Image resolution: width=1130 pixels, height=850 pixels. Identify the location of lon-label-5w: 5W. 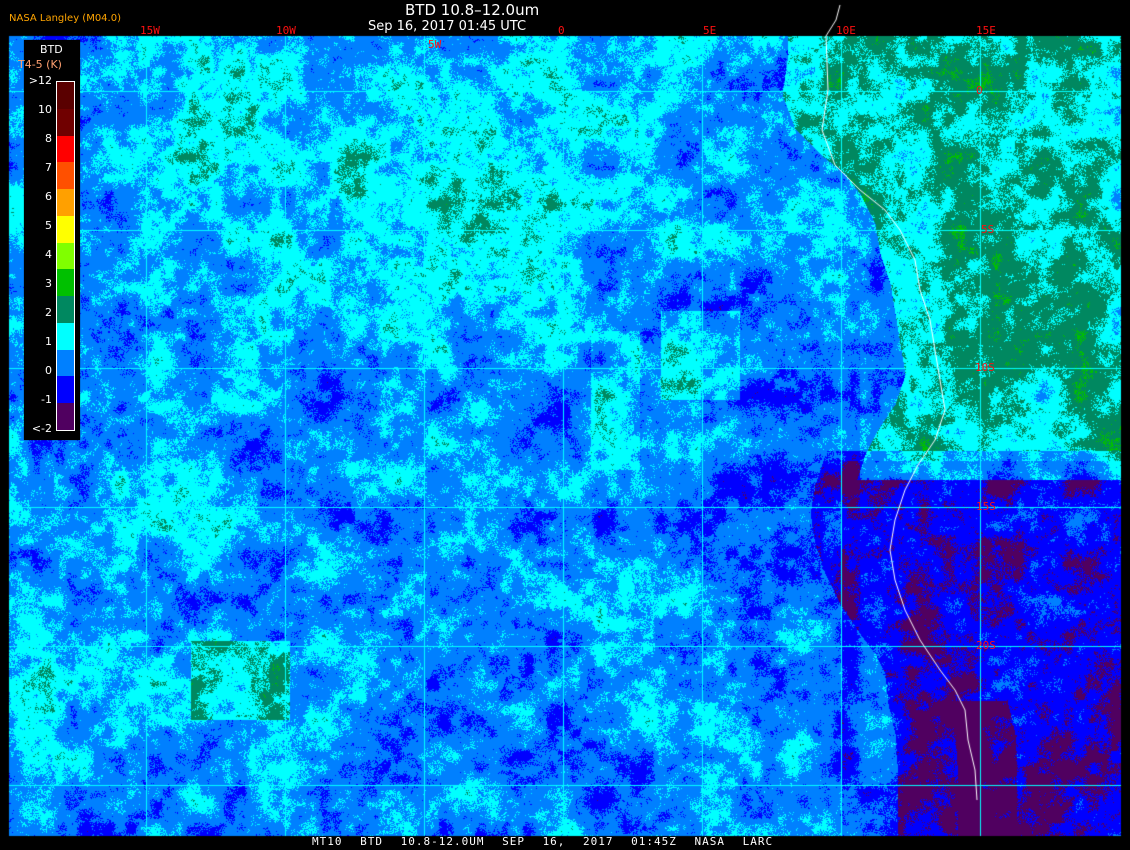
(435, 44).